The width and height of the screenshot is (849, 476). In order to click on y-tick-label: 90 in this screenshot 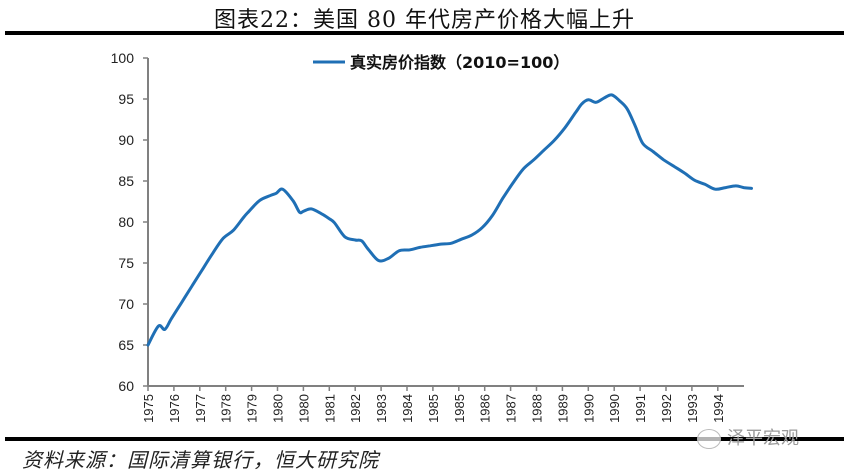, I will do `click(126, 140)`.